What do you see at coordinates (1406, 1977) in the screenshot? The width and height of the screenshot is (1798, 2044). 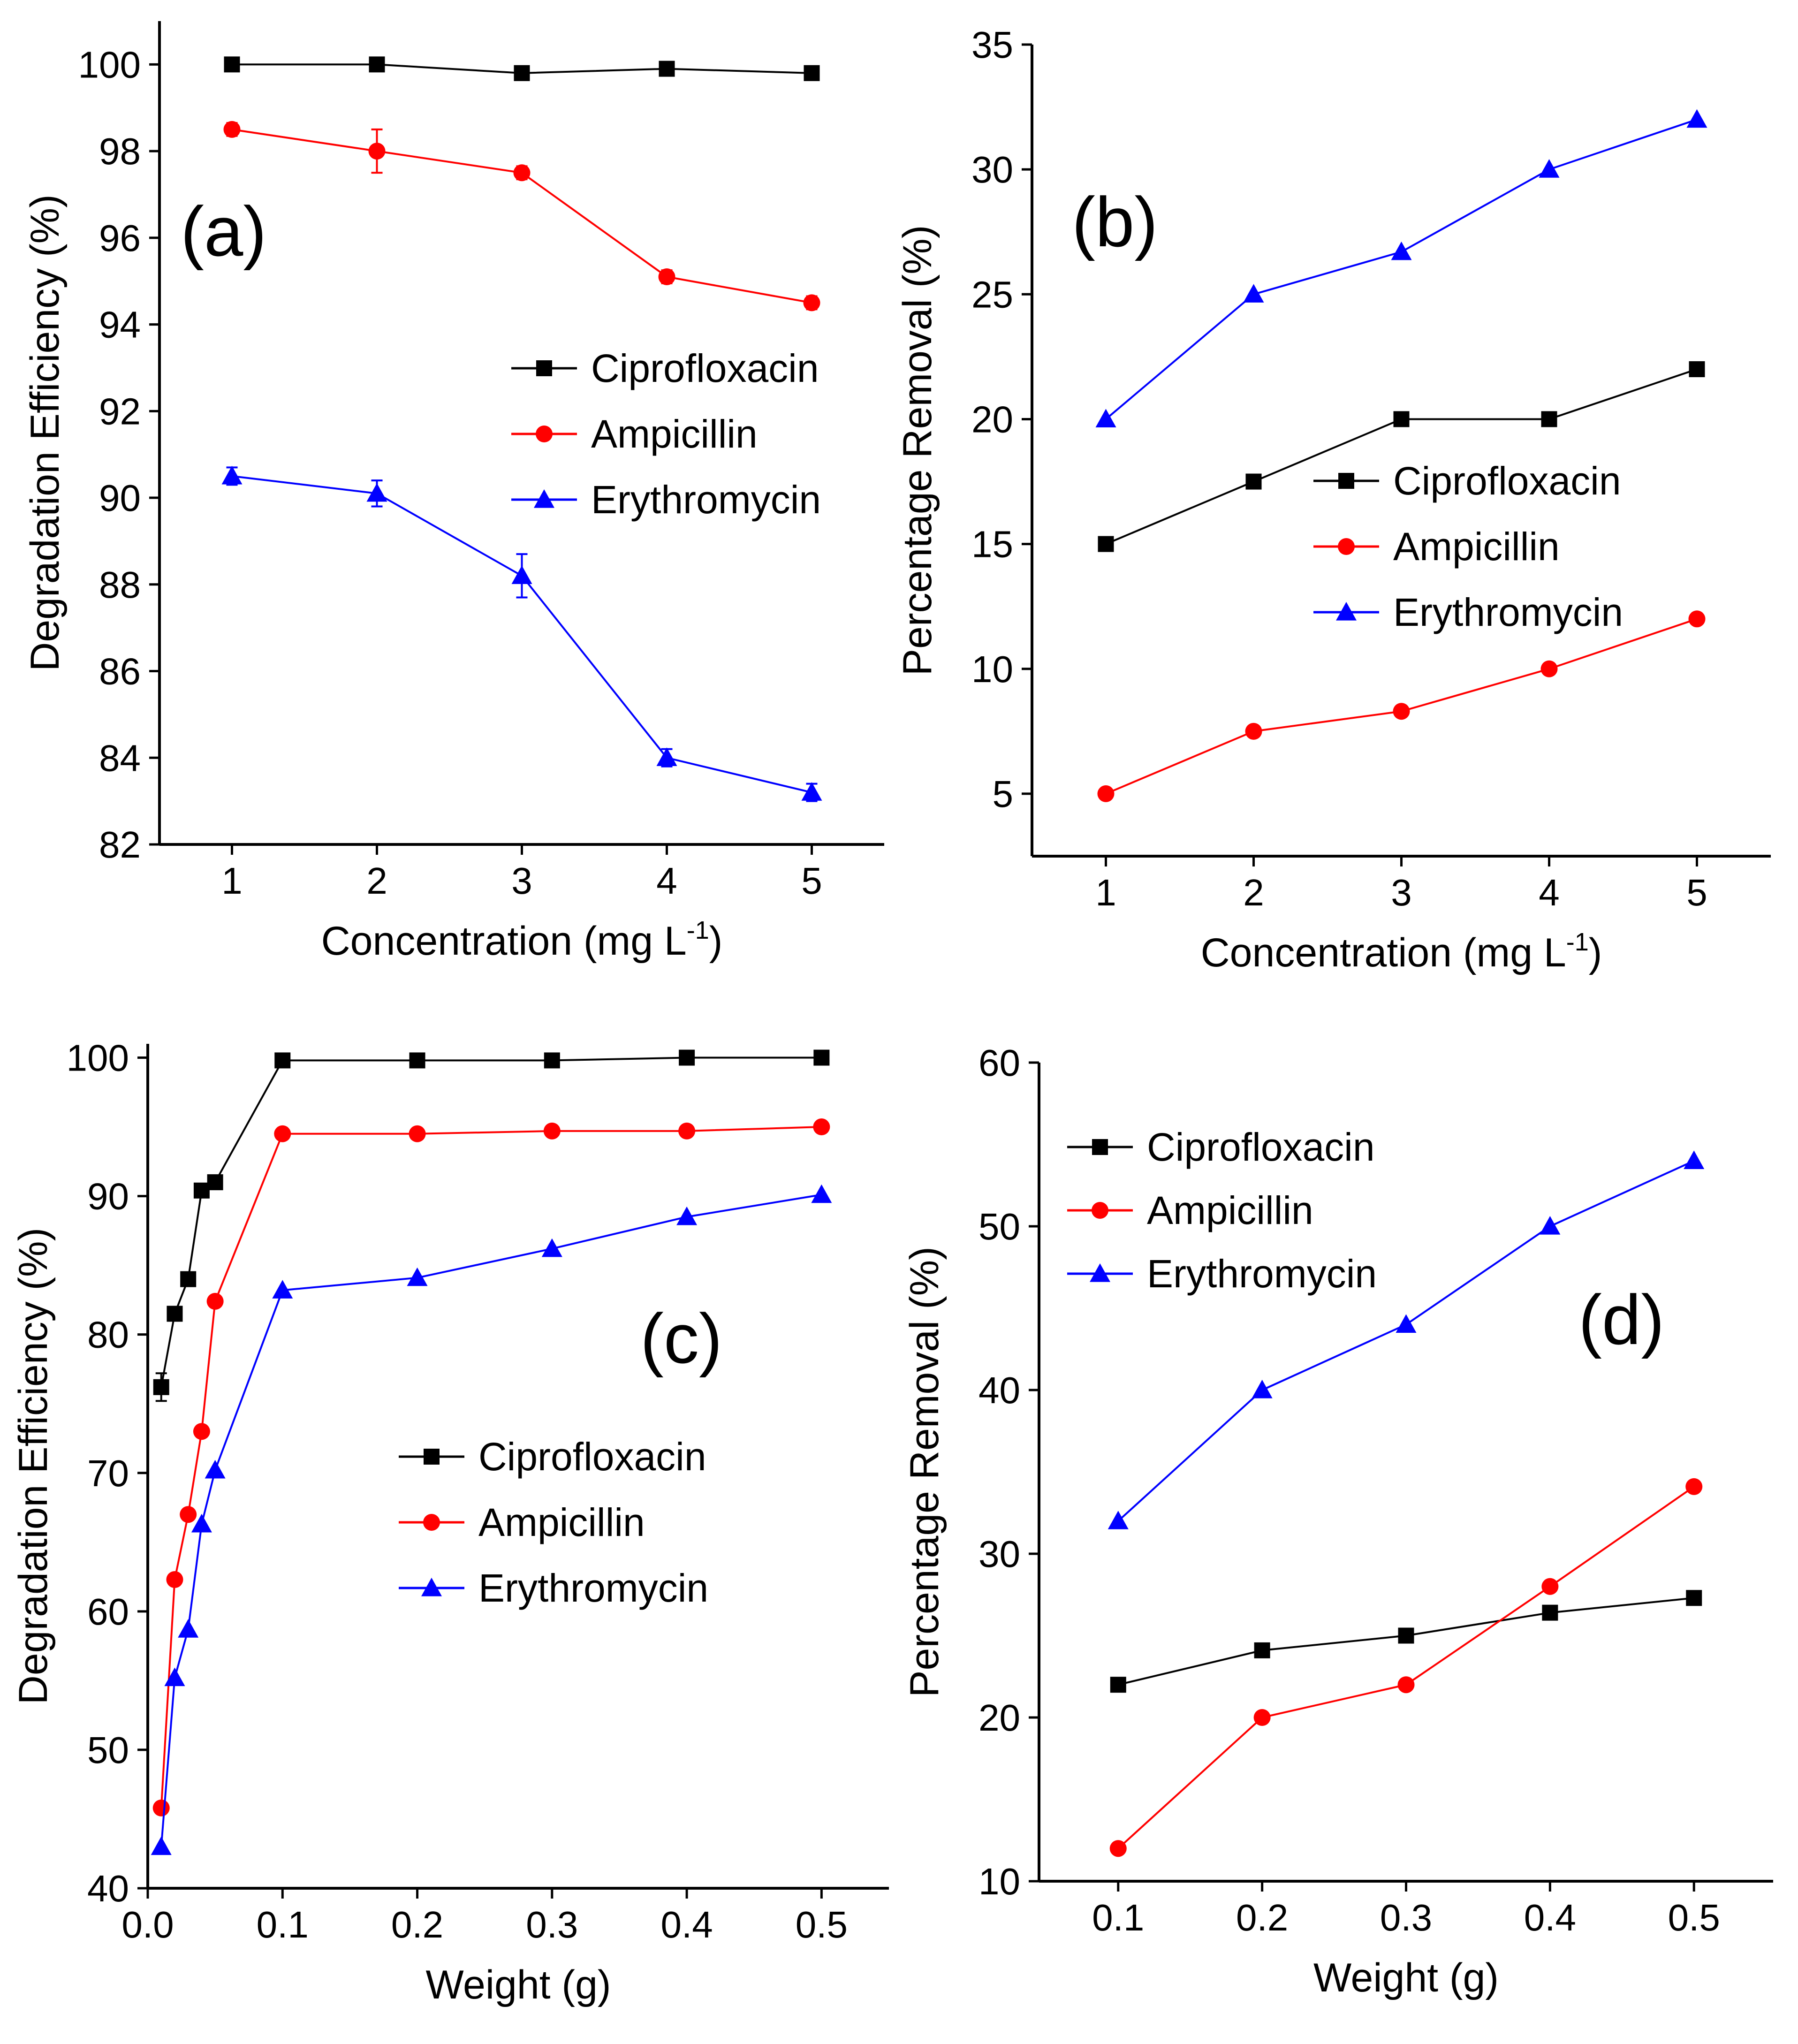 I see `x-axis-title: Weight (g)` at bounding box center [1406, 1977].